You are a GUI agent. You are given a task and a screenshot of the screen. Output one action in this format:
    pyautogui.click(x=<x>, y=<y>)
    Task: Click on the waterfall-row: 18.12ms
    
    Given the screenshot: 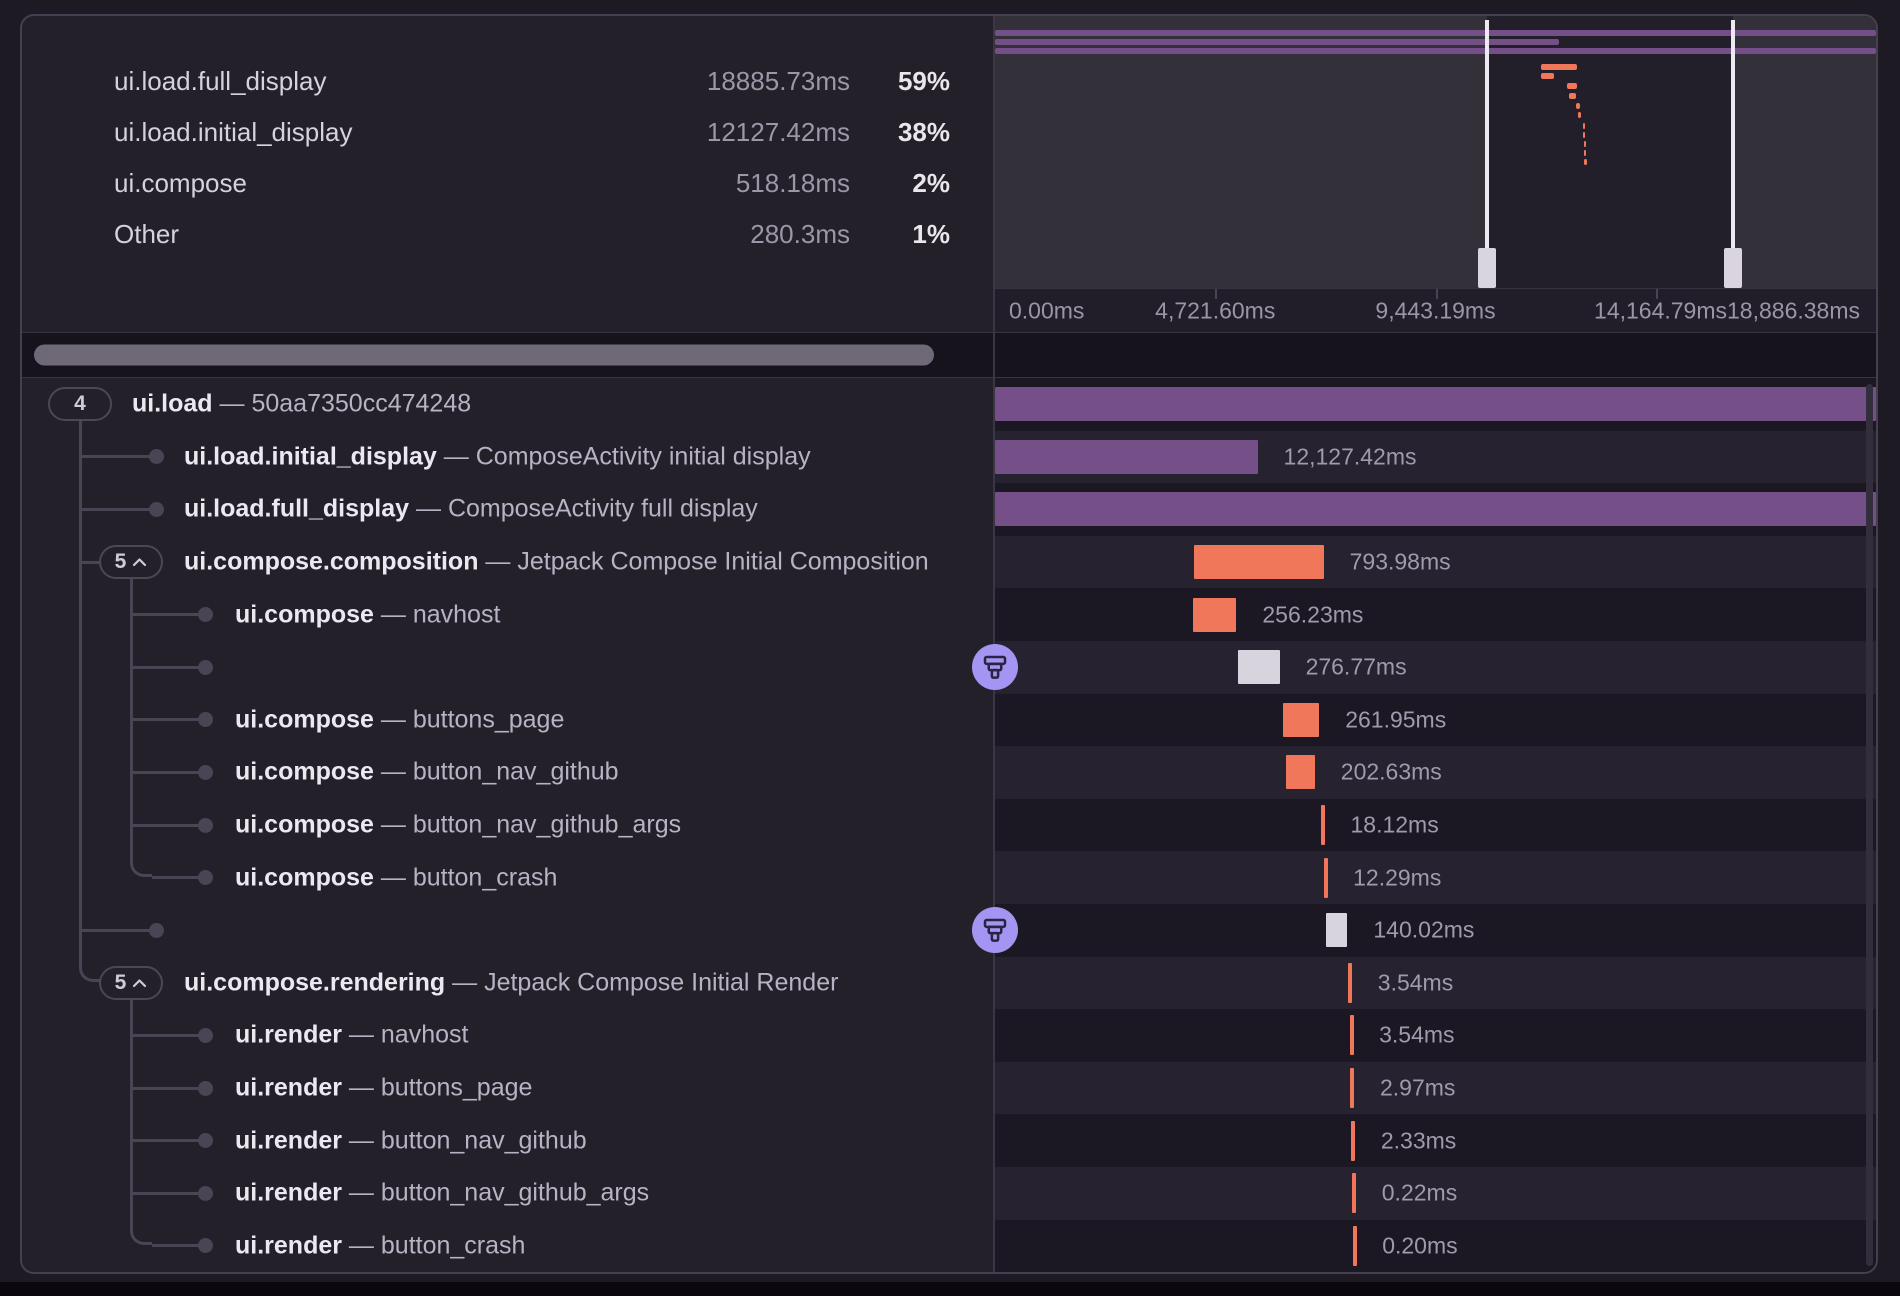 What is the action you would take?
    pyautogui.click(x=1435, y=825)
    